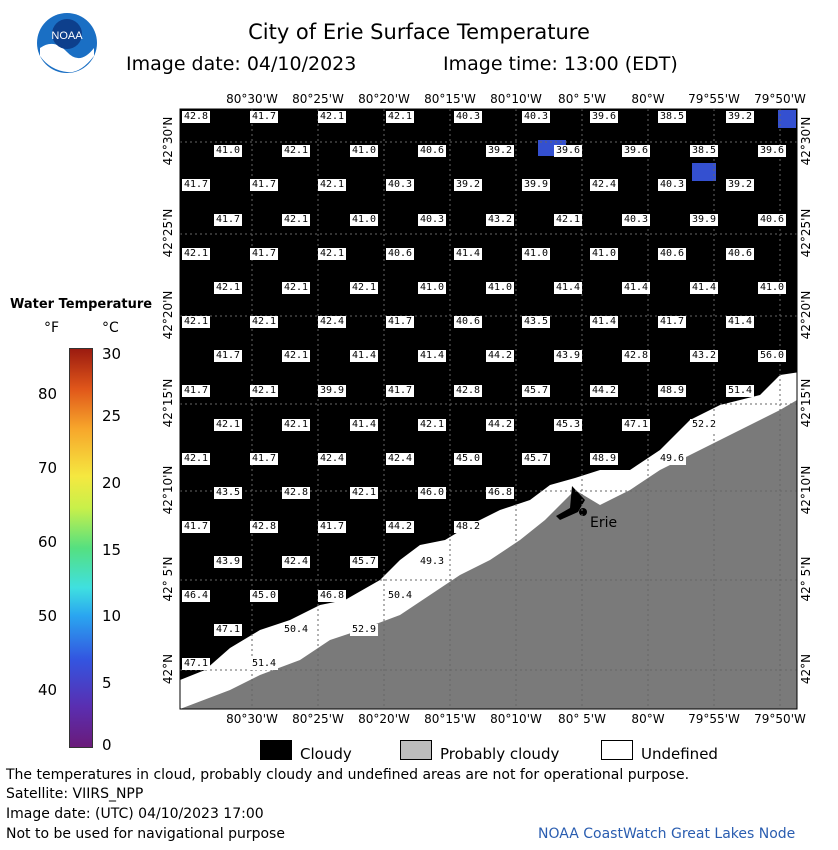  I want to click on longitude-label-top: 80°20'W, so click(384, 99).